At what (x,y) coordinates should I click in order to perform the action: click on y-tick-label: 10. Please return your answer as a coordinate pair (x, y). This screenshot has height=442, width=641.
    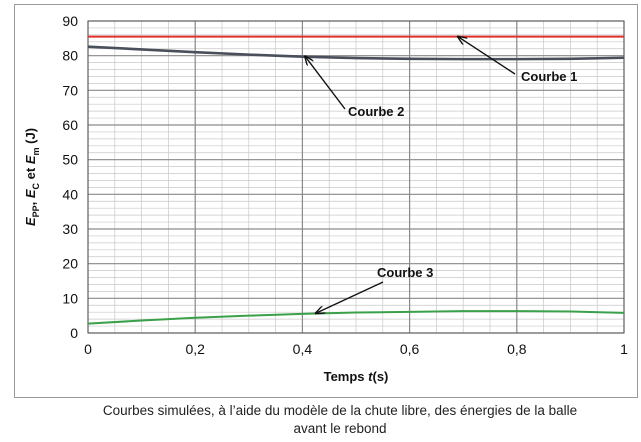
    Looking at the image, I should click on (70, 298).